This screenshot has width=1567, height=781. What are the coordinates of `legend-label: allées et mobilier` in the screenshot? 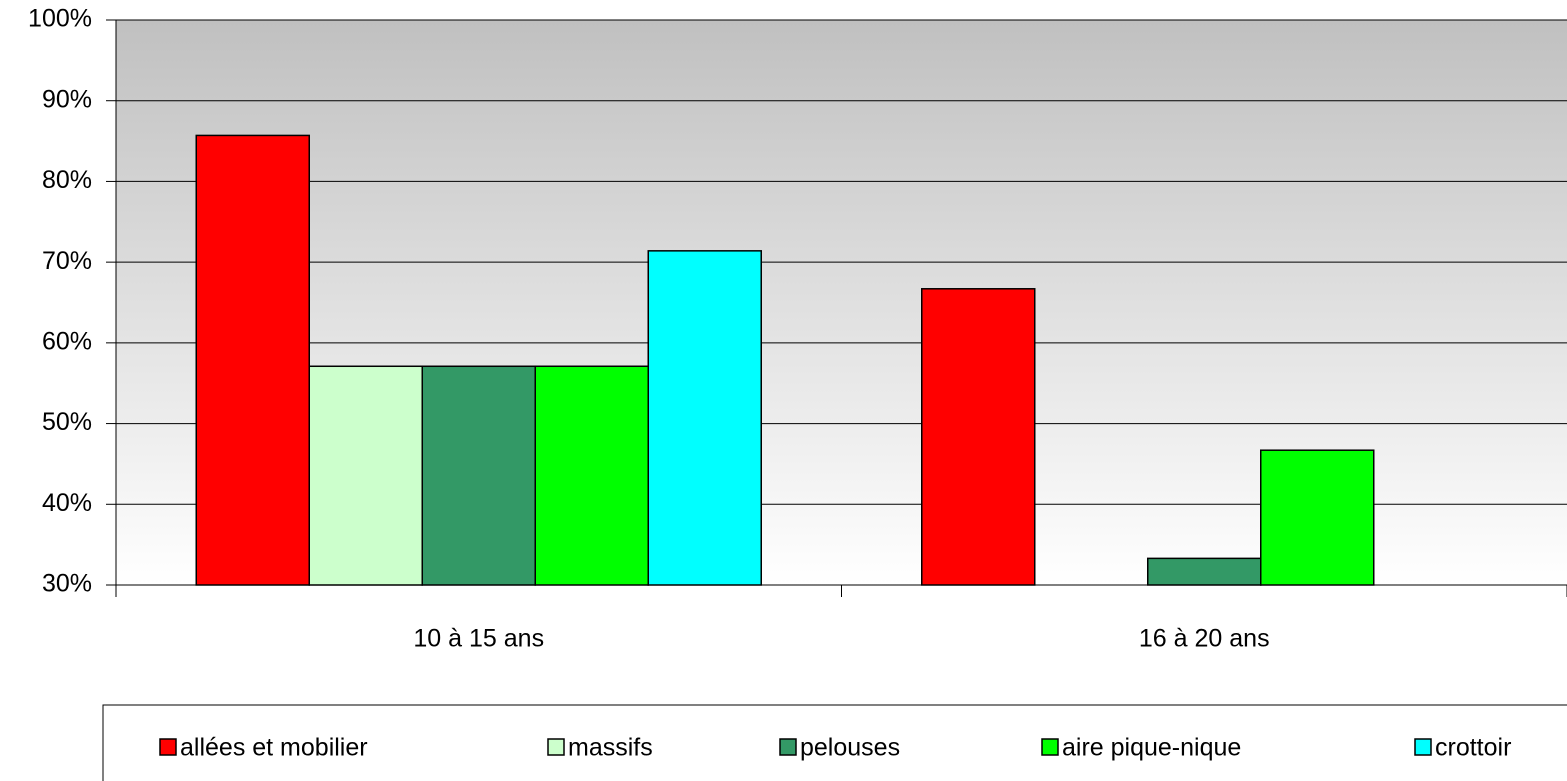 It's located at (274, 748).